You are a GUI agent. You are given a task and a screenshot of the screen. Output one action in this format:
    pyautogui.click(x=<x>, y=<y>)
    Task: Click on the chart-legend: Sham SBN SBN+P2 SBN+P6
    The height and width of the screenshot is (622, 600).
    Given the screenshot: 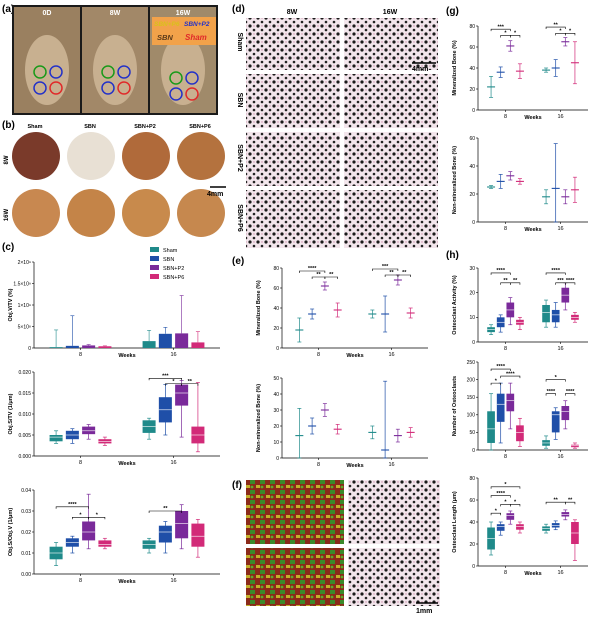 What is the action you would take?
    pyautogui.click(x=167, y=264)
    